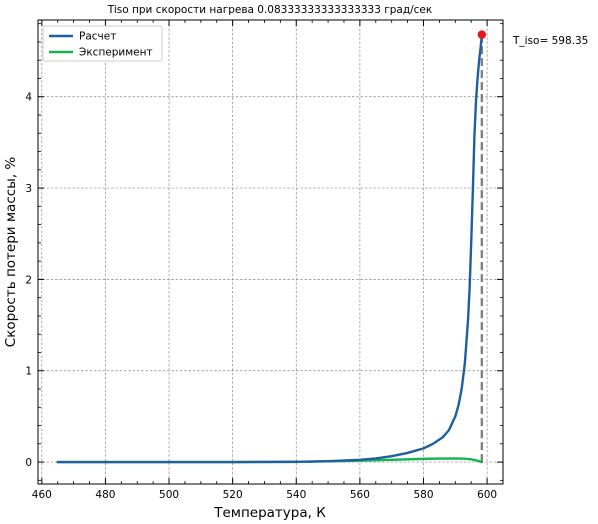 The width and height of the screenshot is (598, 524). What do you see at coordinates (169, 495) in the screenshot?
I see `x-tick-label: 500` at bounding box center [169, 495].